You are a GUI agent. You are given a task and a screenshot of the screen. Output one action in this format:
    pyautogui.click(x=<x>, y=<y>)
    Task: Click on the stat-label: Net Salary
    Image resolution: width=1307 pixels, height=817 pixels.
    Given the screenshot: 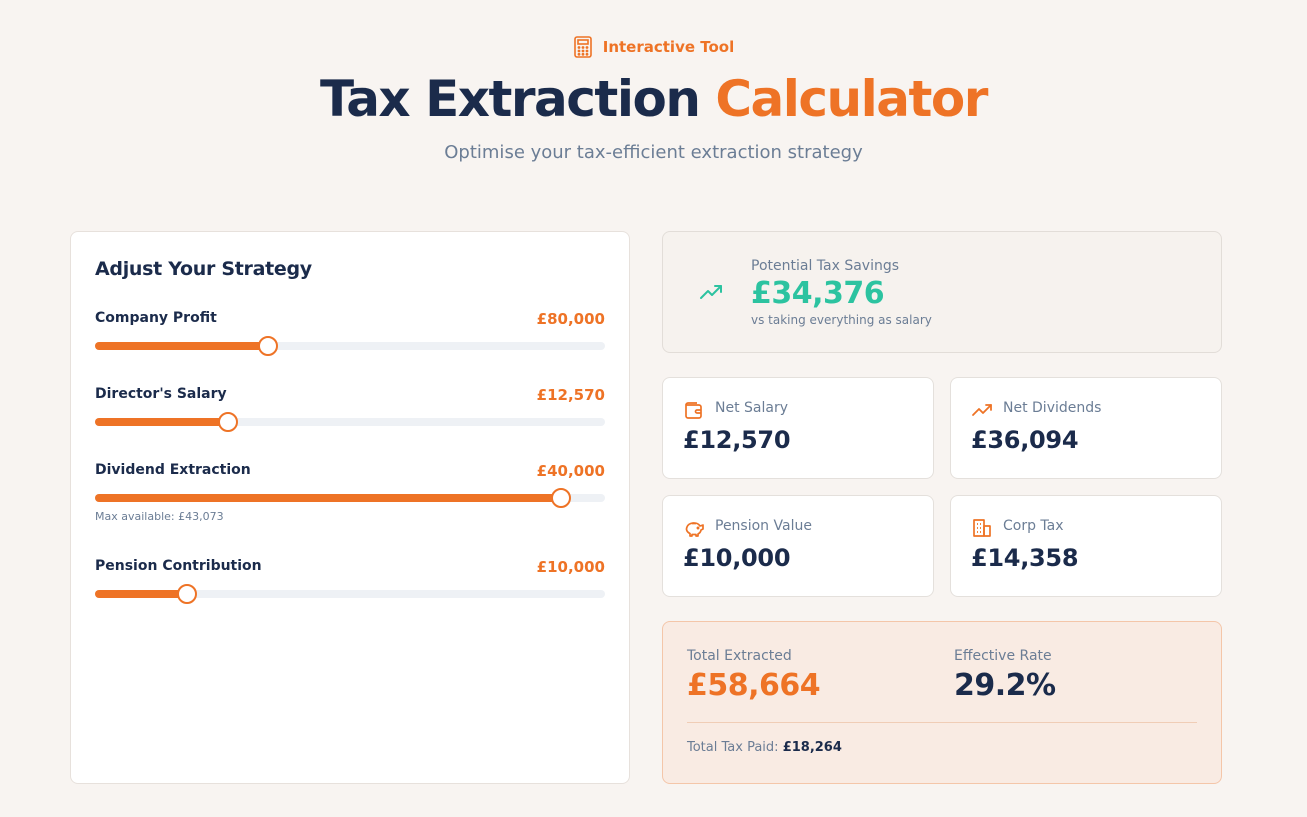 What is the action you would take?
    pyautogui.click(x=752, y=408)
    